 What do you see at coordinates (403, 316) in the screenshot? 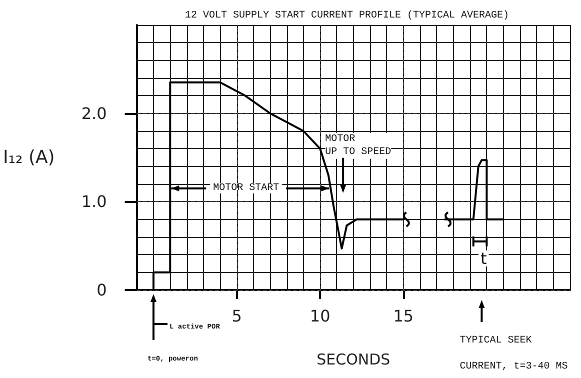
I see `x-tick-label: 15` at bounding box center [403, 316].